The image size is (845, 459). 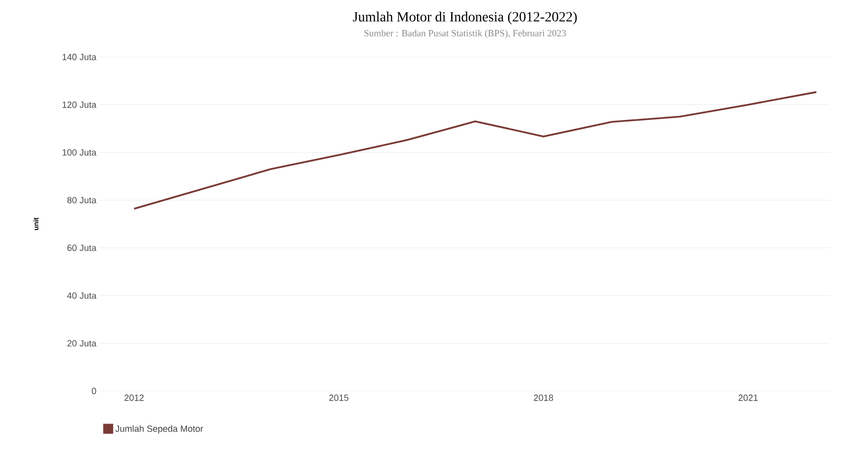 What do you see at coordinates (79, 57) in the screenshot?
I see `y-tick-label: 140 Juta` at bounding box center [79, 57].